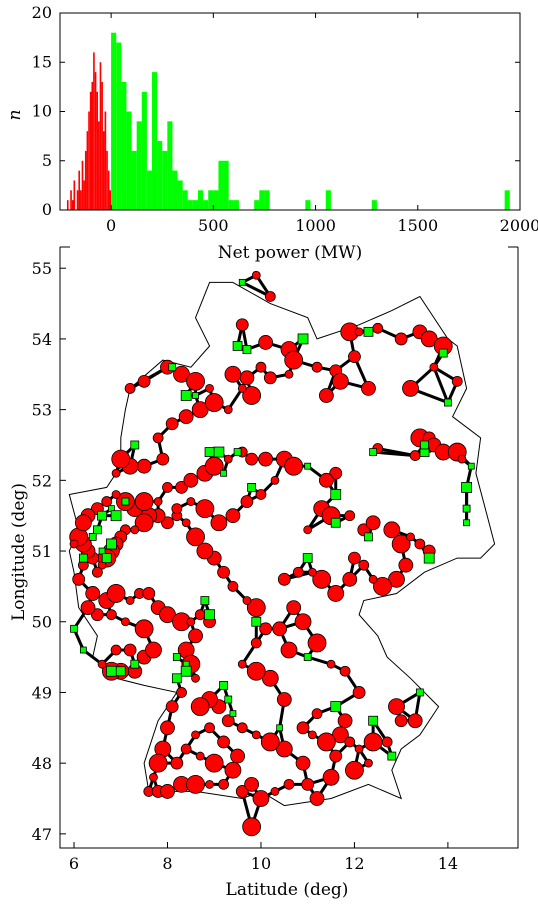 This screenshot has width=538, height=905. I want to click on map-y-tick-label: 48, so click(42, 763).